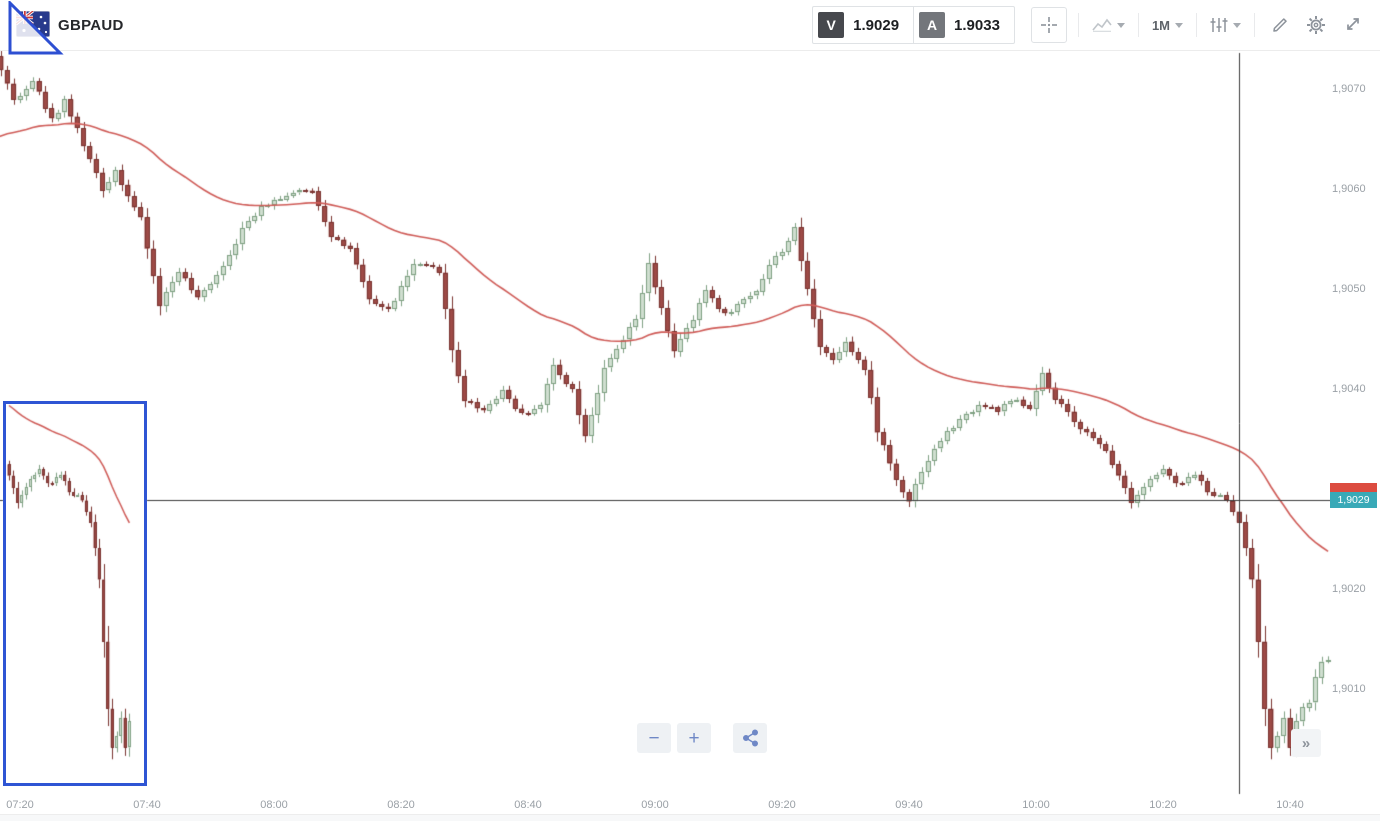  I want to click on quote-divider, so click(914, 25).